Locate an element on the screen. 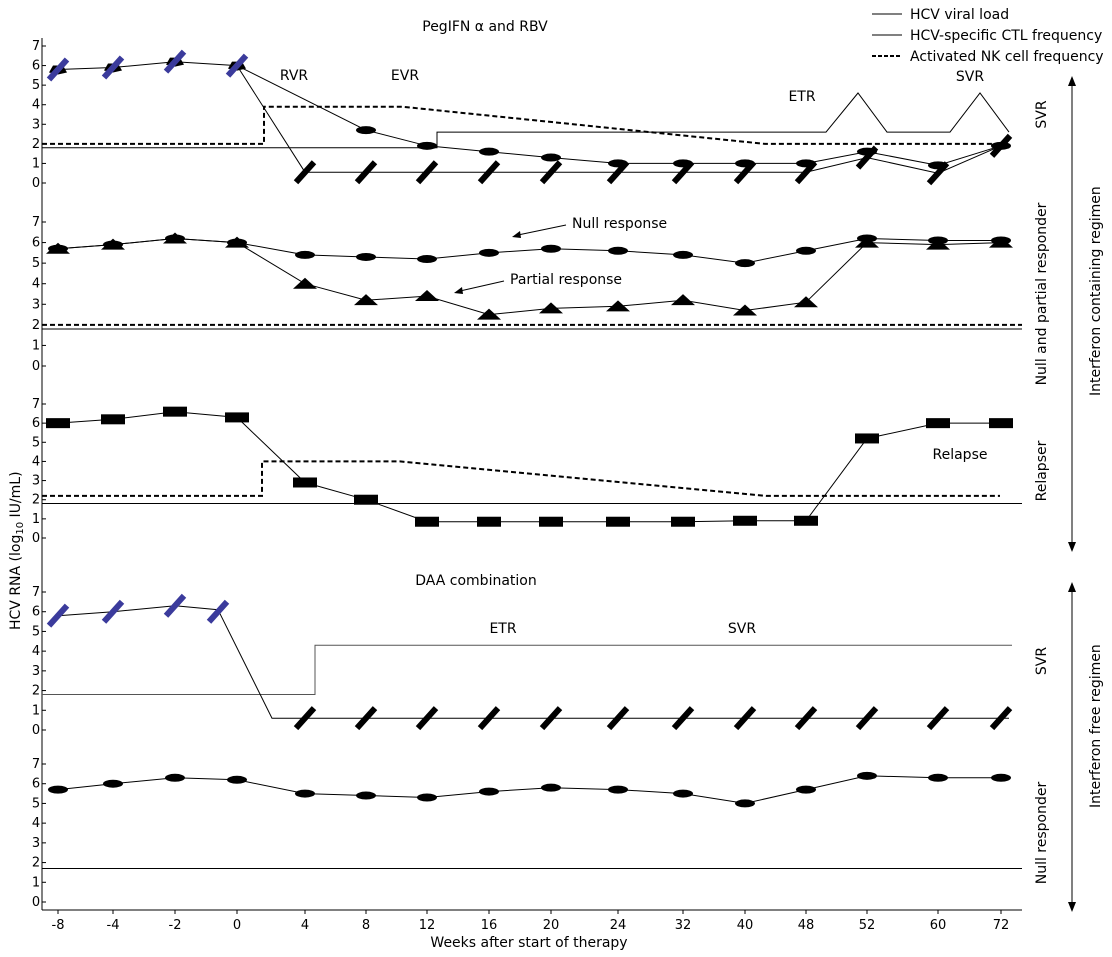 This screenshot has height=957, width=1112. p3-ytick-label-7: 7 is located at coordinates (36, 404).